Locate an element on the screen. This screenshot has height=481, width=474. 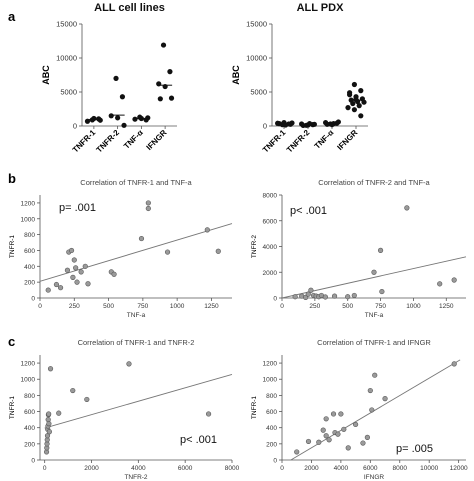
y-tick-label: 1200 is located at coordinates (270, 364).